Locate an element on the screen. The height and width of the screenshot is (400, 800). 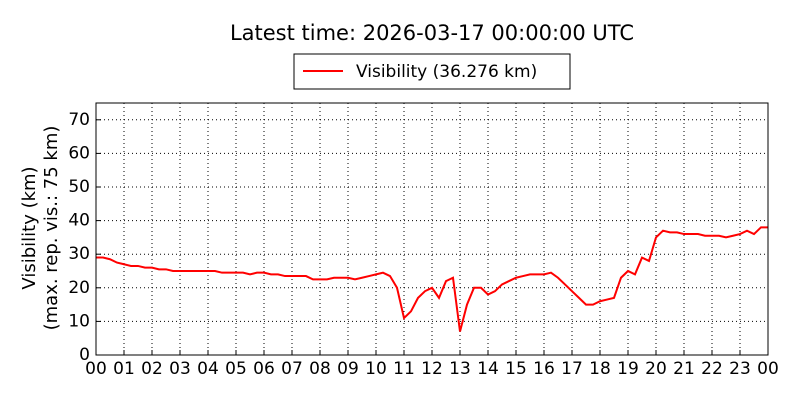
x-tick-label: 20 is located at coordinates (656, 369).